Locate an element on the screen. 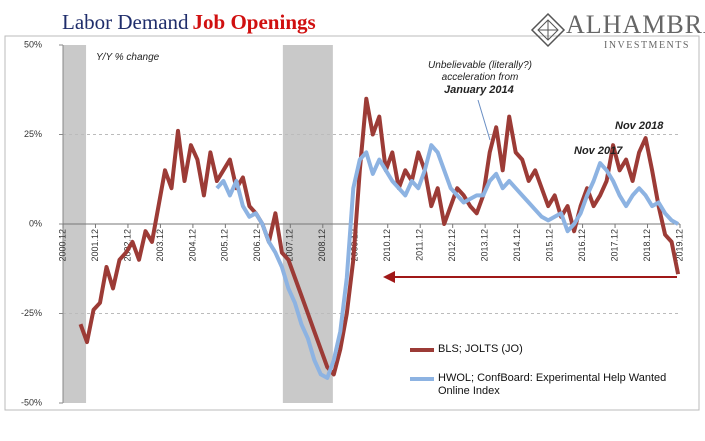 The width and height of the screenshot is (705, 441). x-tick-label: 2019.12 is located at coordinates (679, 245).